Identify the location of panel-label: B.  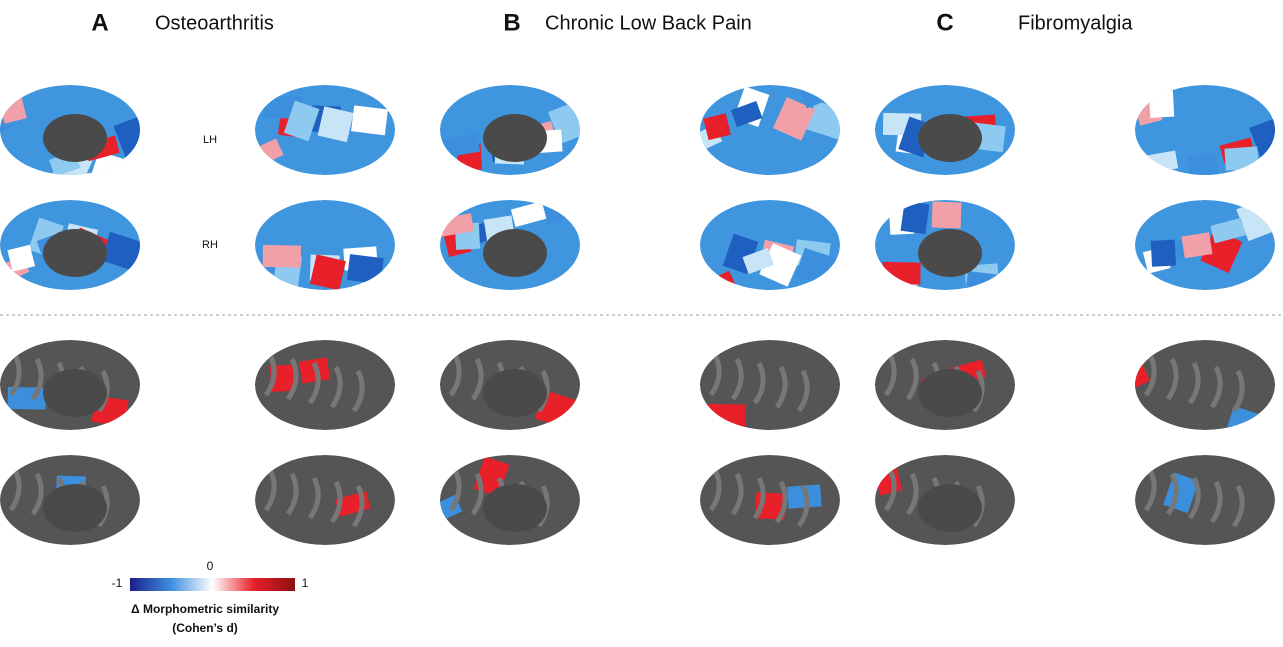
(511, 22).